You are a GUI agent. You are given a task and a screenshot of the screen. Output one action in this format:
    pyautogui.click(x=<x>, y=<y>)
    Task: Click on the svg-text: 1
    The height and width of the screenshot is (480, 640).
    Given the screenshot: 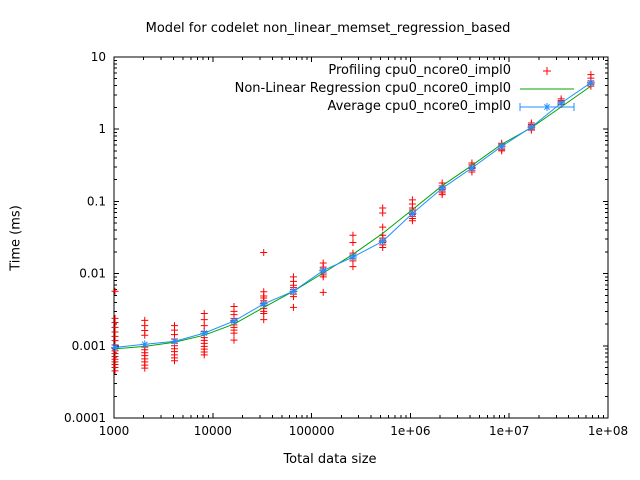 What is the action you would take?
    pyautogui.click(x=102, y=129)
    